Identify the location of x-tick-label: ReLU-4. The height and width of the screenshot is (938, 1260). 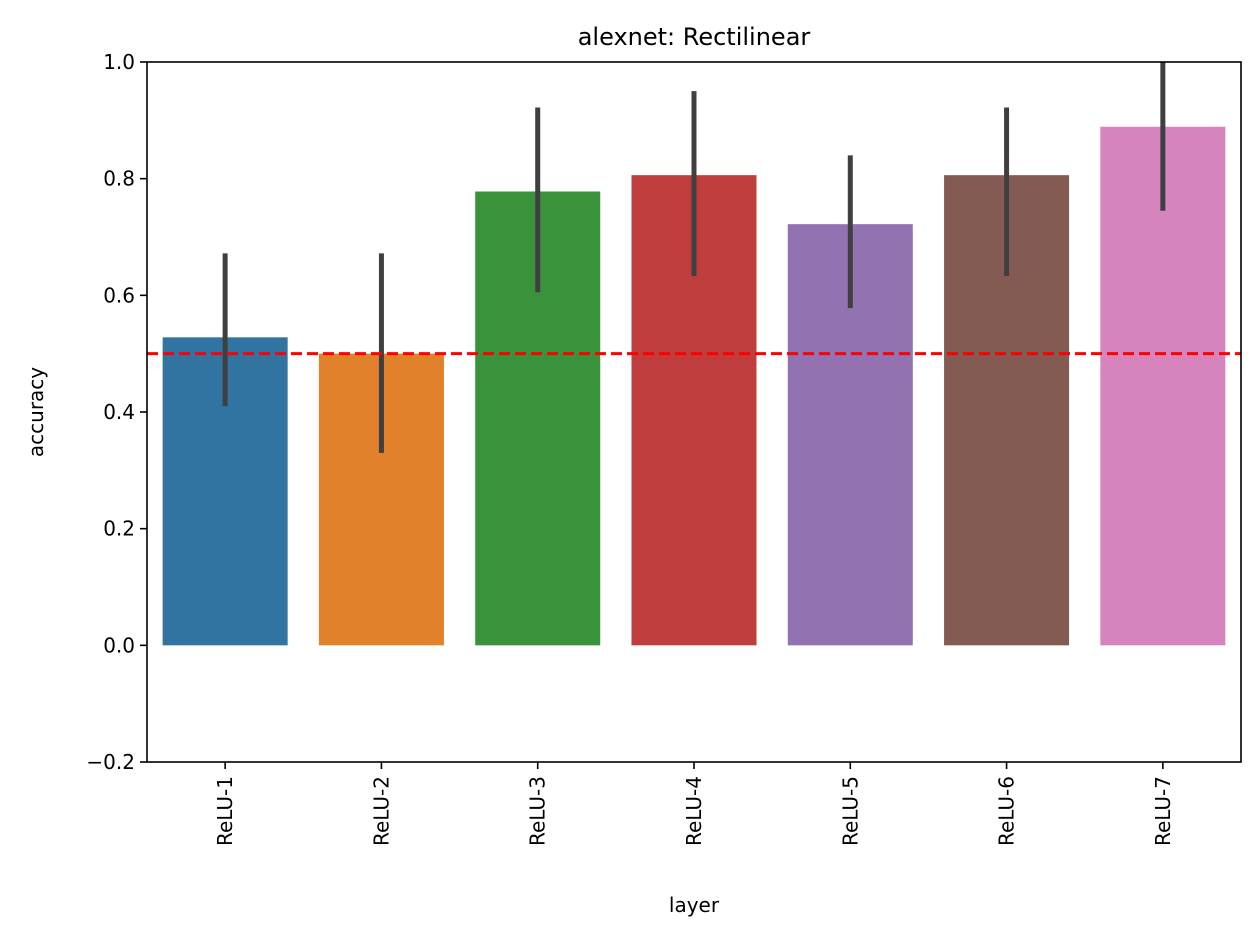
(694, 811).